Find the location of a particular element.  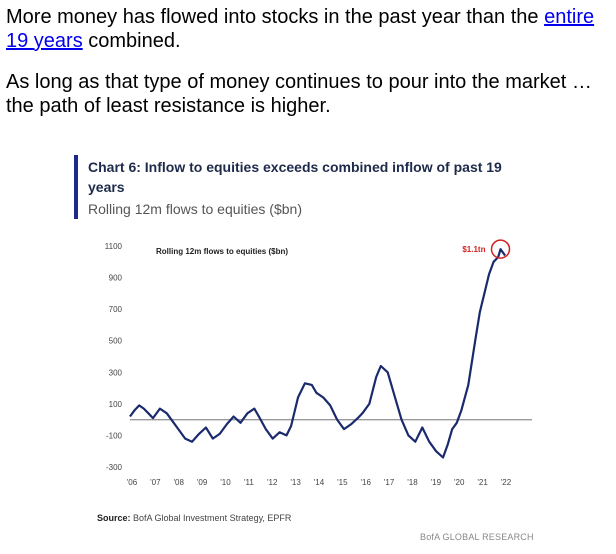

chart-subtitle: Rolling 12m flows to equities ($bn) is located at coordinates (195, 209).